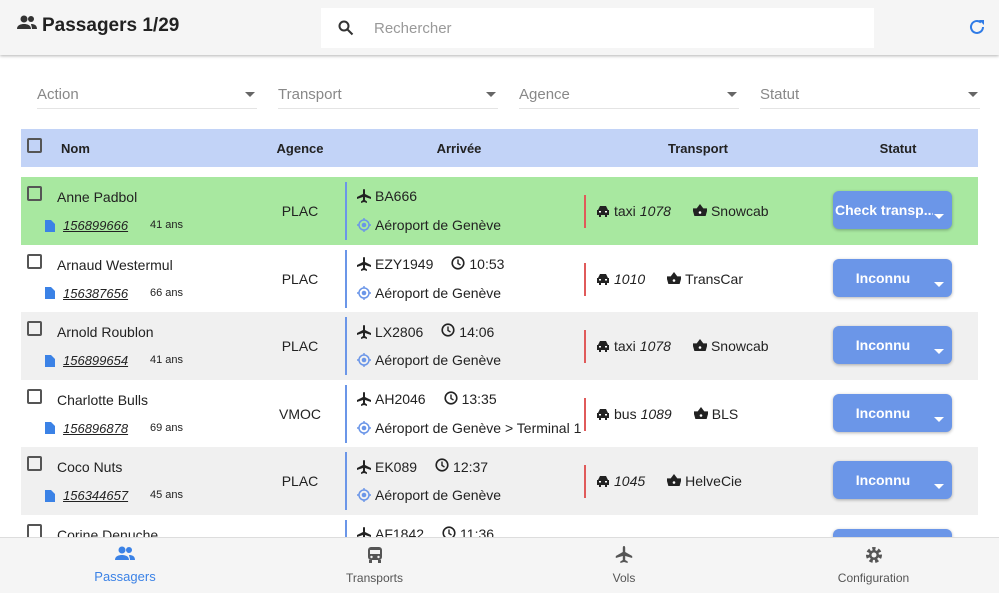  Describe the element at coordinates (346, 28) in the screenshot. I see `search-icon` at that location.